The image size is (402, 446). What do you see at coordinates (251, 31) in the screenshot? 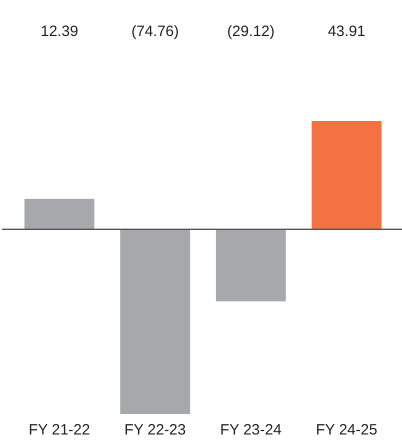
I see `data-label: (29.12)` at bounding box center [251, 31].